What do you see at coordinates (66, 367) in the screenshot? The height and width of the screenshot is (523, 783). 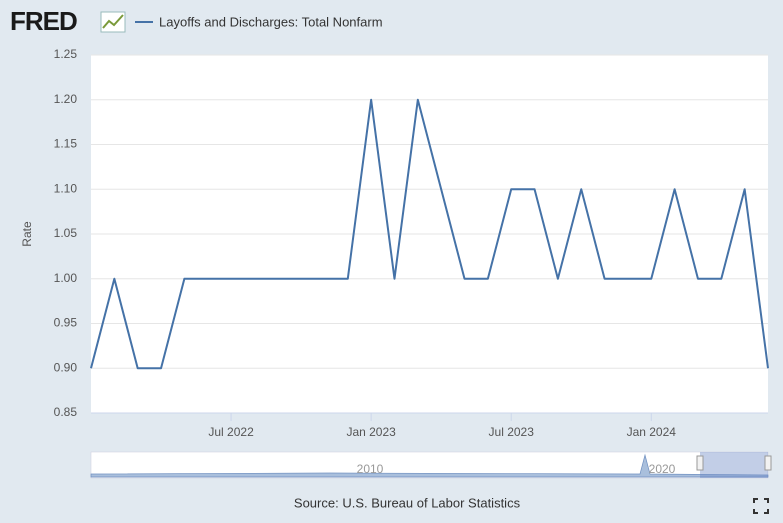 I see `y-tick-label: 0.90` at bounding box center [66, 367].